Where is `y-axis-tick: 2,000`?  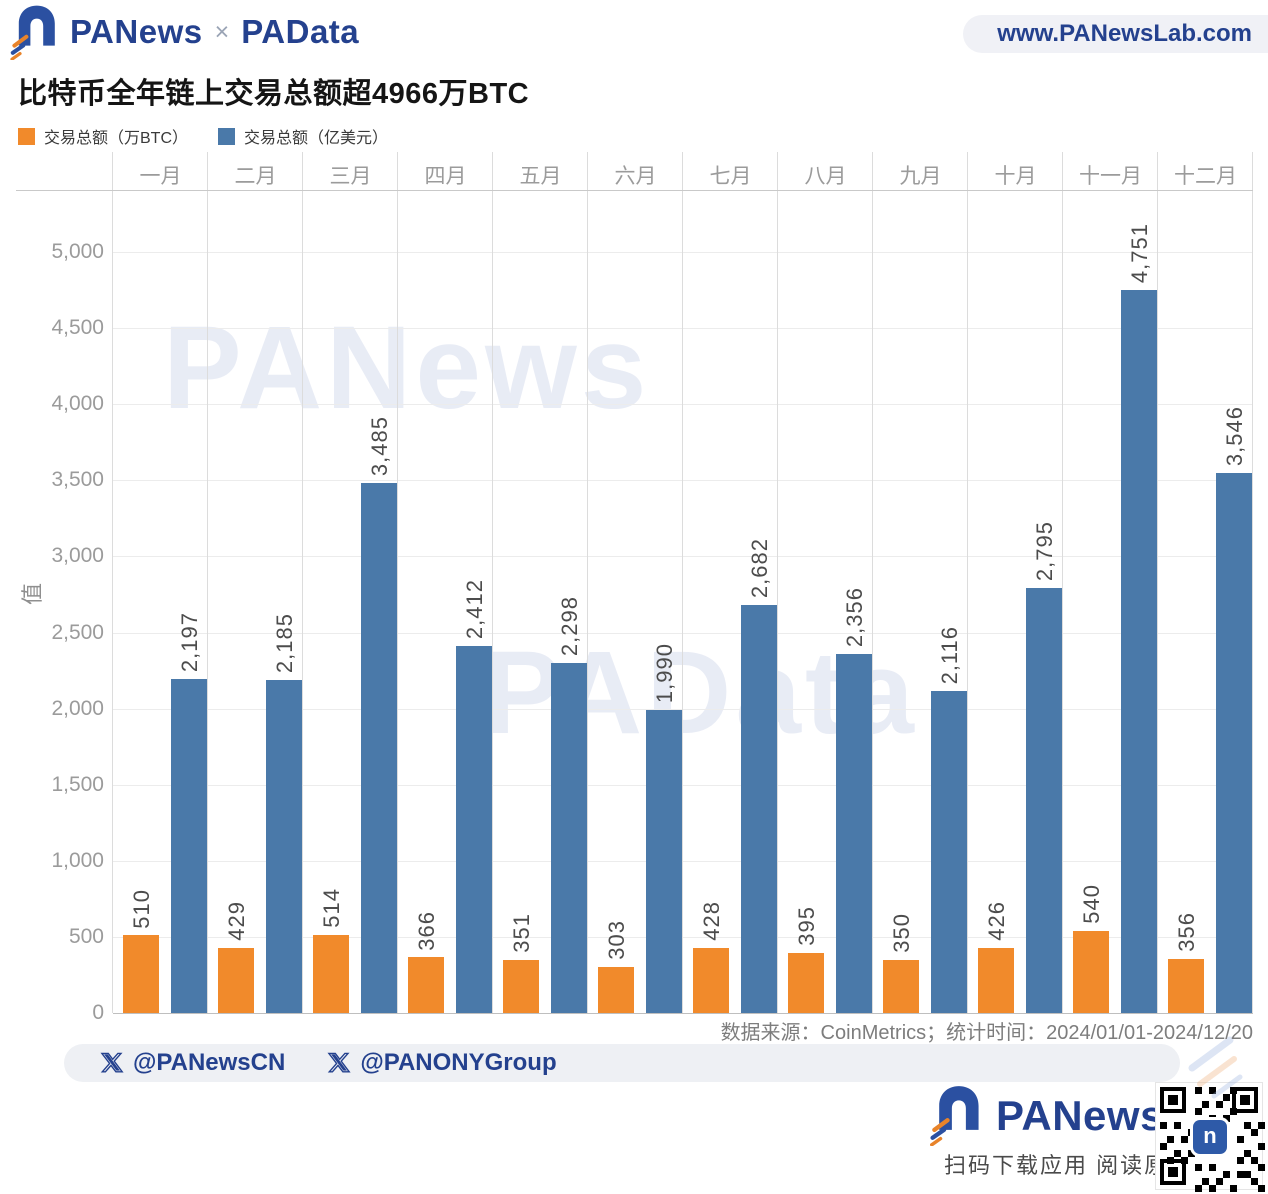
y-axis-tick: 2,000 is located at coordinates (77, 708).